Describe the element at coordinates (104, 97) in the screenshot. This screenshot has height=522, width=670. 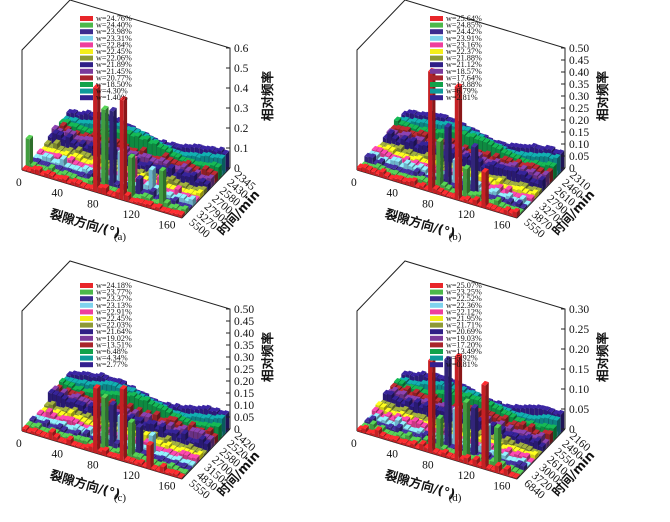
I see `legend-item: w=1.40%` at that location.